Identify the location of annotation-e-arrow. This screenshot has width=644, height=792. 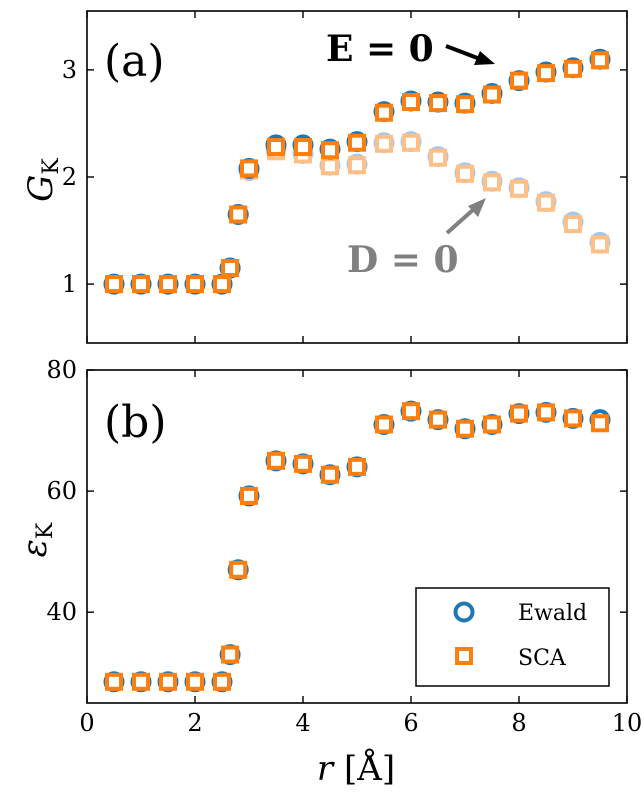
(470, 54).